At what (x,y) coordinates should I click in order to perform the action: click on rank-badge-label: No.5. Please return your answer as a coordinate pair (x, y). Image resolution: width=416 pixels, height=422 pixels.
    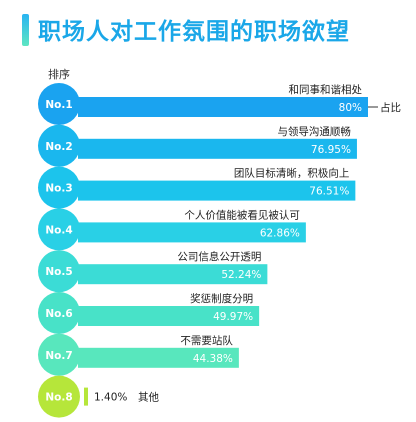
    Looking at the image, I should click on (58, 272).